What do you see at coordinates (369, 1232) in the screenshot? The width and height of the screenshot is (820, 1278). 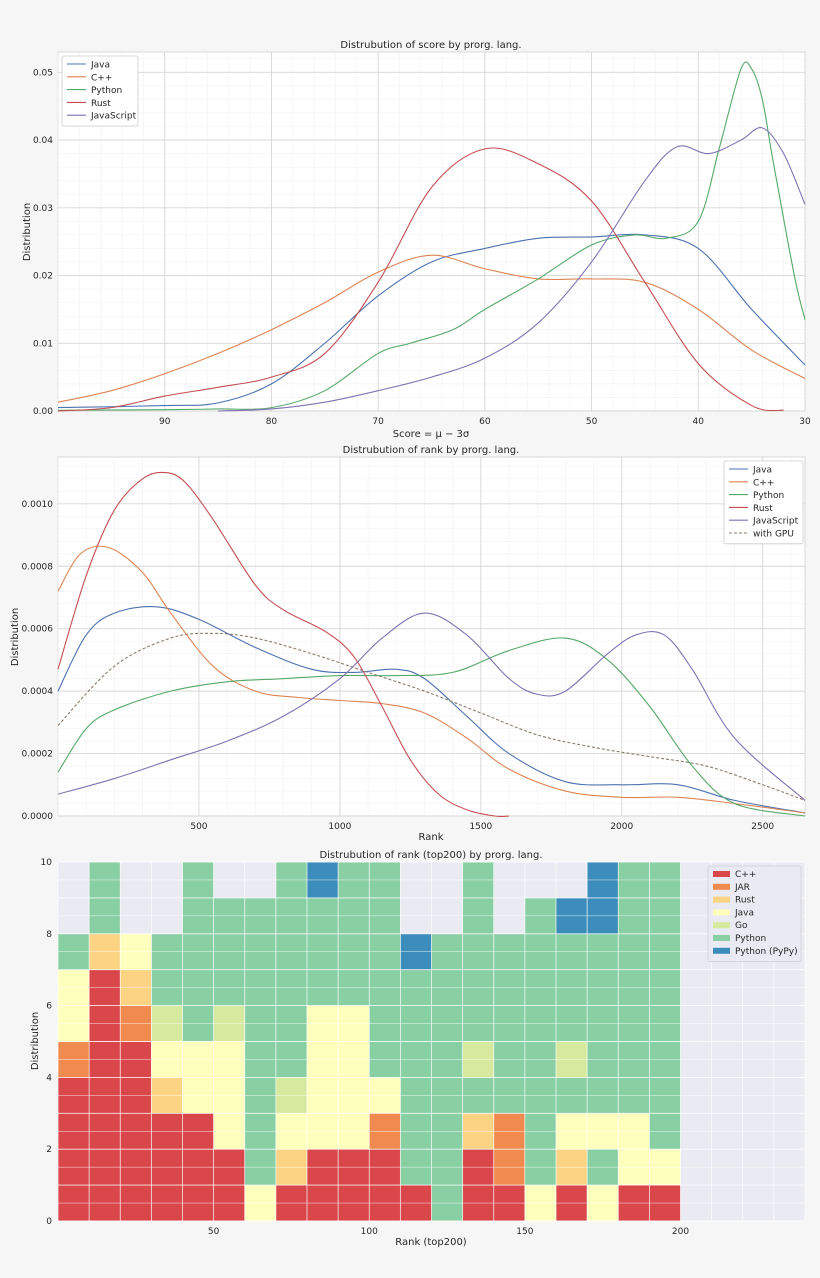 I see `x-tick-label: 100` at bounding box center [369, 1232].